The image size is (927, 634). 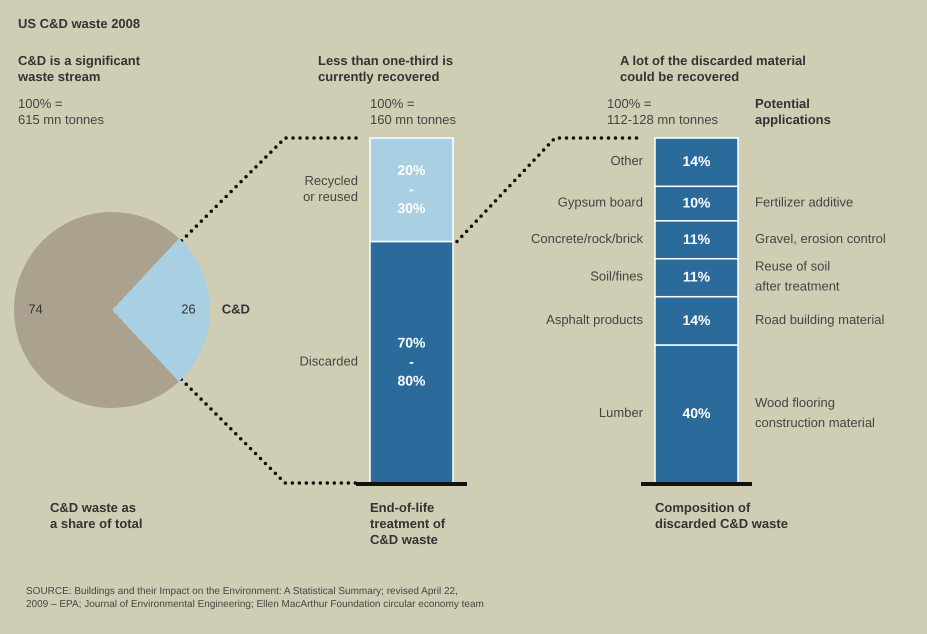 What do you see at coordinates (330, 188) in the screenshot?
I see `series-label: Recycled or reused` at bounding box center [330, 188].